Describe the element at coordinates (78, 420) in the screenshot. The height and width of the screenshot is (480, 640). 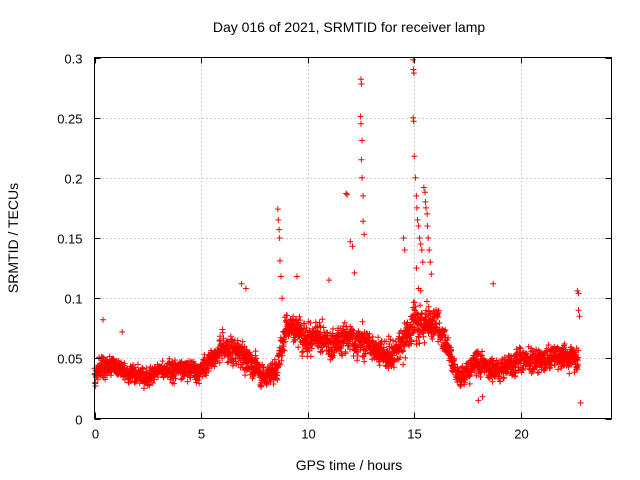
I see `y-tick-label: 0` at that location.